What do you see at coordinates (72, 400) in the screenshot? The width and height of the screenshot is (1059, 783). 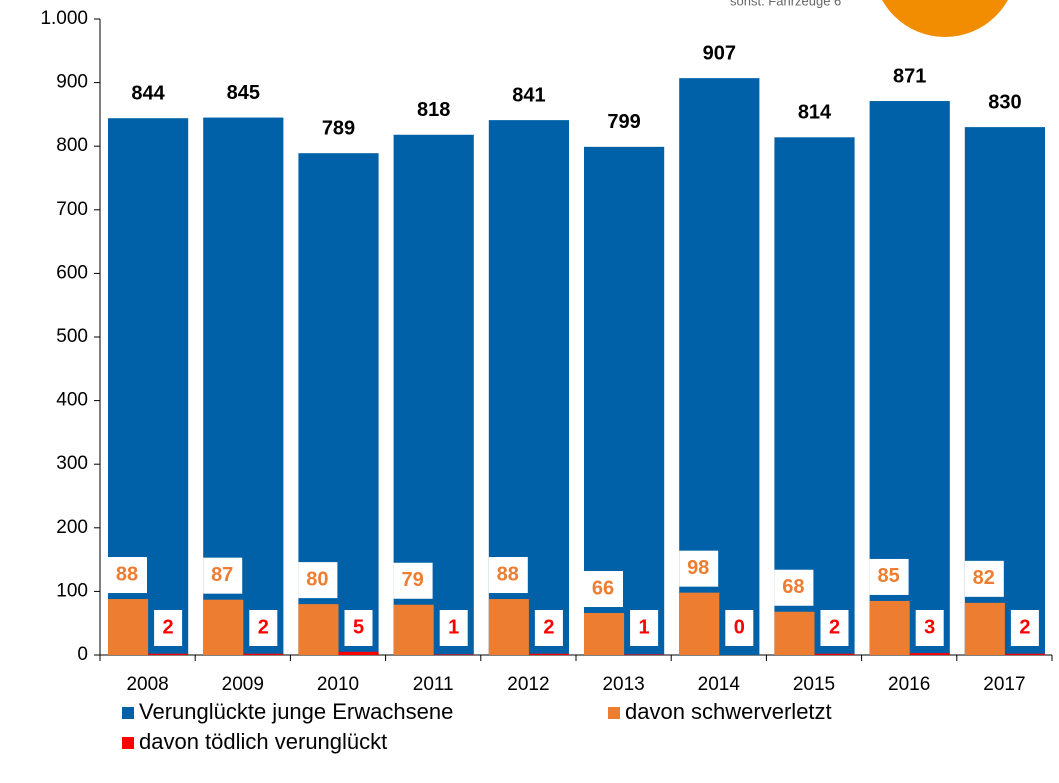 I see `y-tick-label: 400` at bounding box center [72, 400].